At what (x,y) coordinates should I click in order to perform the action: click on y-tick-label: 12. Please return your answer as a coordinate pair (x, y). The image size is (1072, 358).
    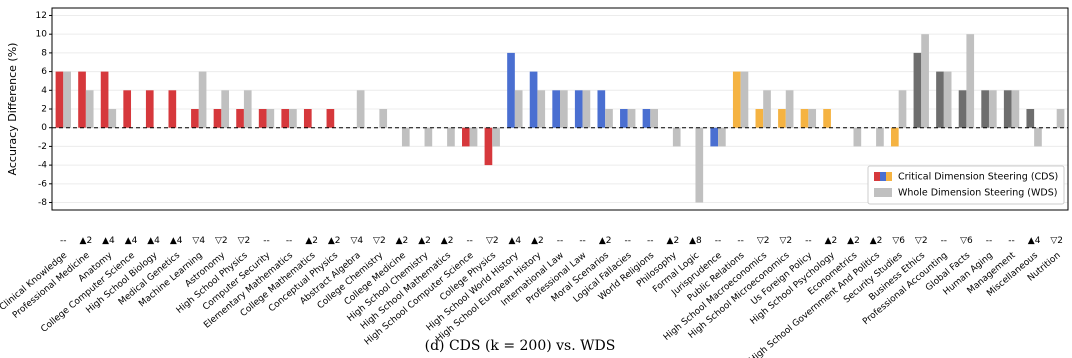
    Looking at the image, I should click on (41, 16).